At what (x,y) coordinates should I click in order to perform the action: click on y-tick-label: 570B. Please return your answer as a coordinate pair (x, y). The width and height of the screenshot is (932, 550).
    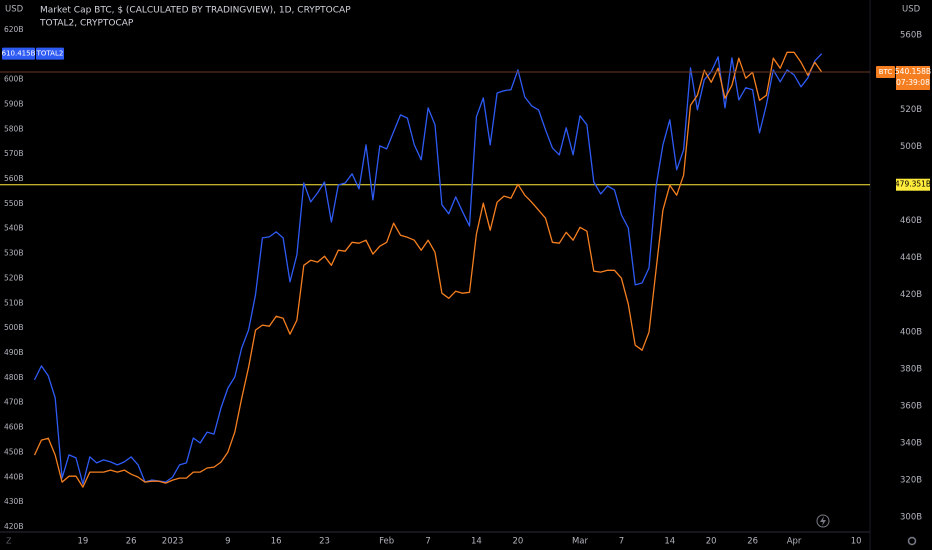
    Looking at the image, I should click on (13, 153).